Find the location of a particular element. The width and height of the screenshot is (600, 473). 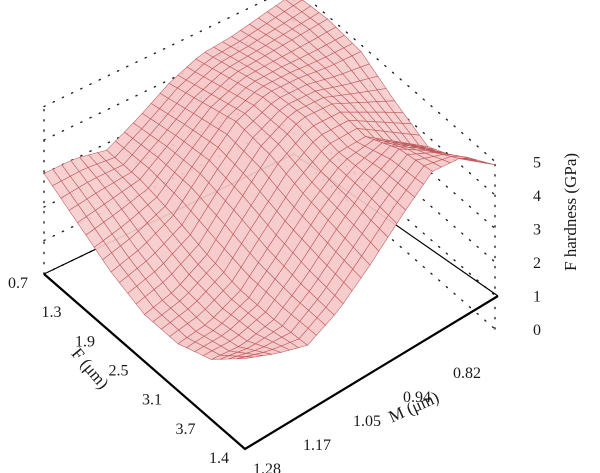

f-tick-label: 2.5 is located at coordinates (119, 371).